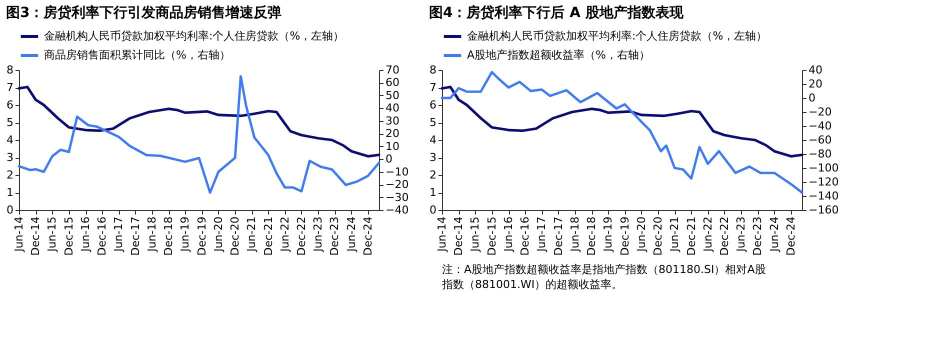 The height and width of the screenshot is (337, 946). What do you see at coordinates (393, 70) in the screenshot?
I see `y2-tick-label: 70` at bounding box center [393, 70].